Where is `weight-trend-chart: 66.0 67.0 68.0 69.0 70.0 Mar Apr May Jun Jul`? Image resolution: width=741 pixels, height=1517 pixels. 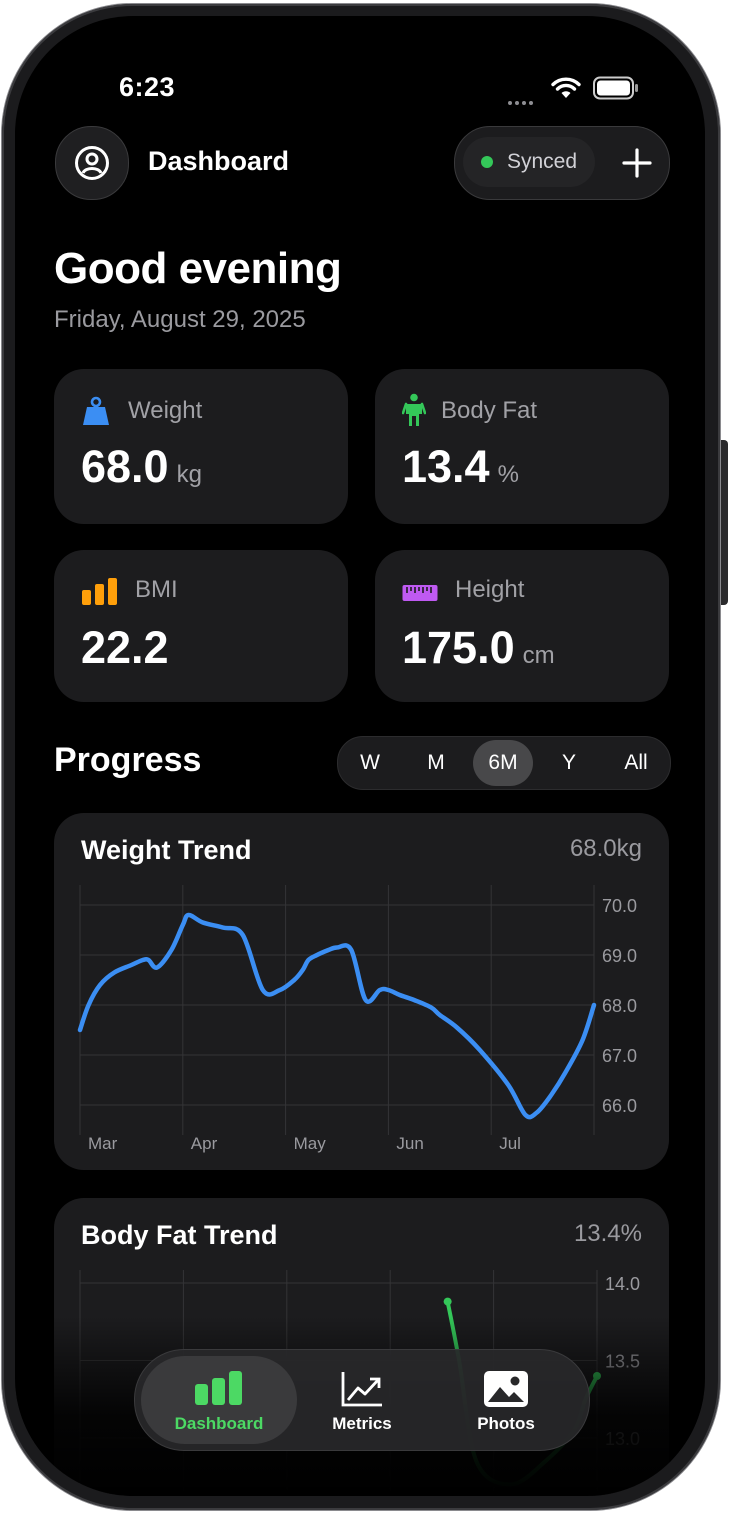
weight-trend-chart: 66.0 67.0 68.0 69.0 70.0 Mar Apr May Jun Jul is located at coordinates (357, 1019).